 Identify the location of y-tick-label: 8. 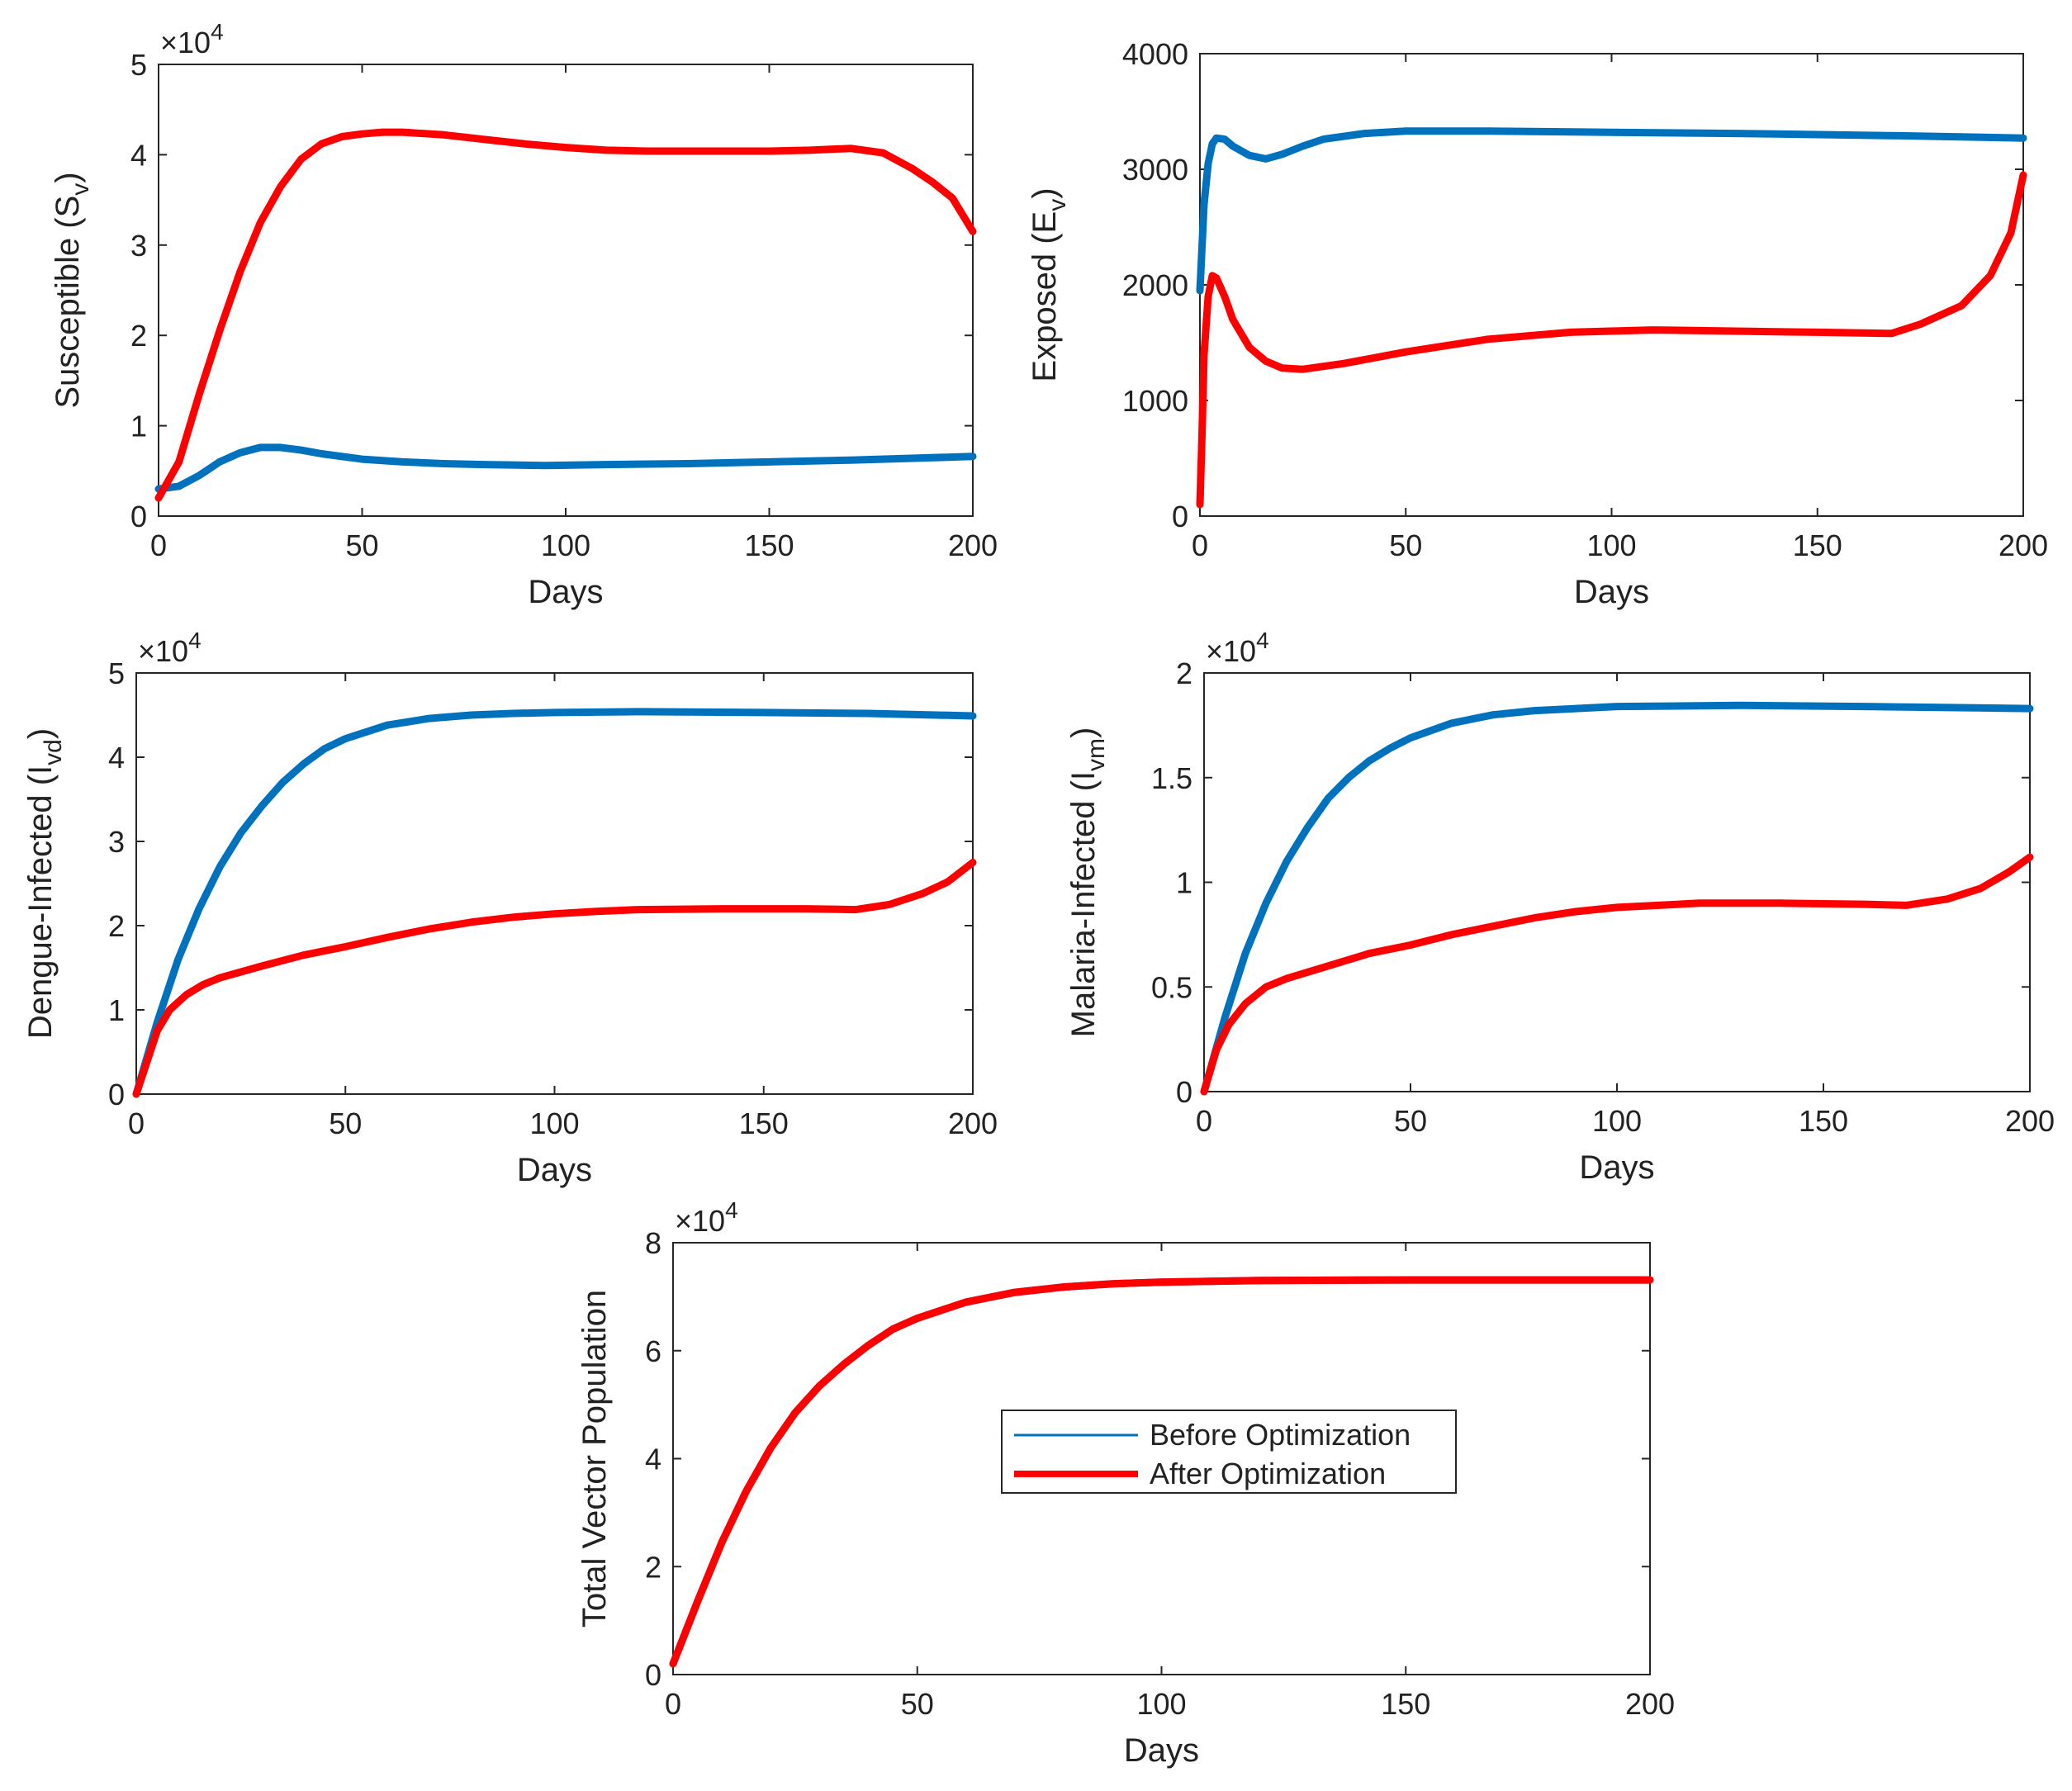
(653, 1243).